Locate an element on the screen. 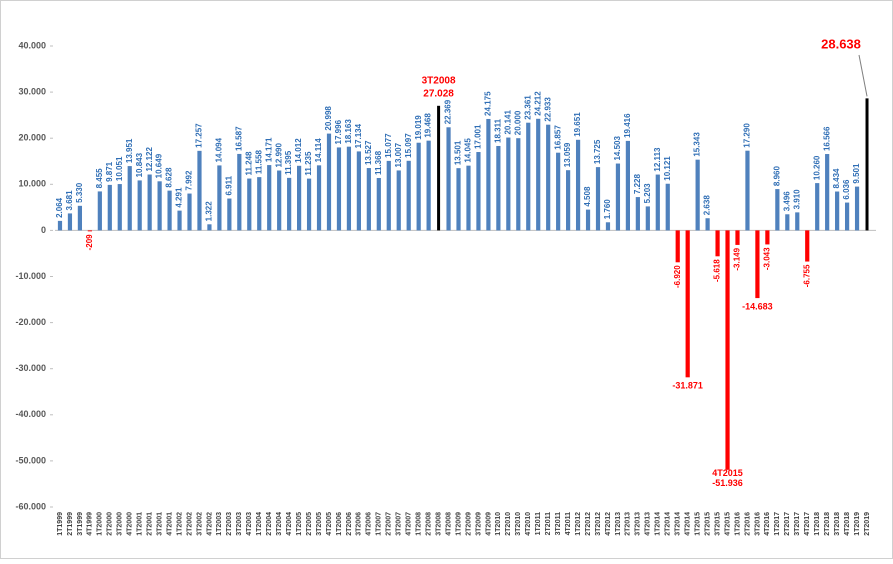 This screenshot has width=893, height=564. value-label: 19.416 is located at coordinates (627, 125).